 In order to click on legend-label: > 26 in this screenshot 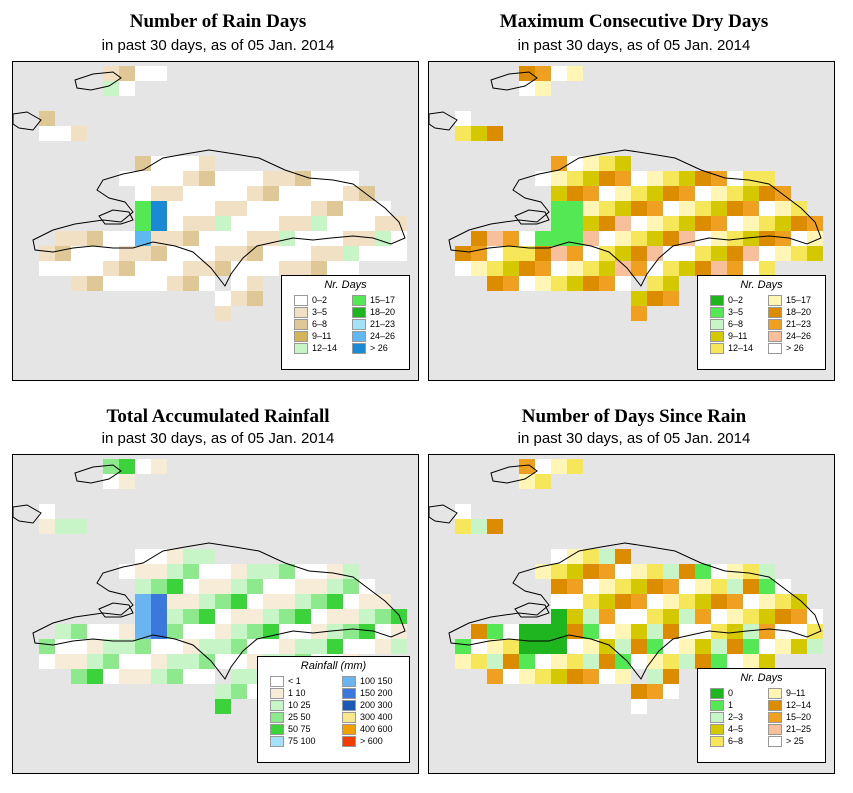, I will do `click(379, 348)`.